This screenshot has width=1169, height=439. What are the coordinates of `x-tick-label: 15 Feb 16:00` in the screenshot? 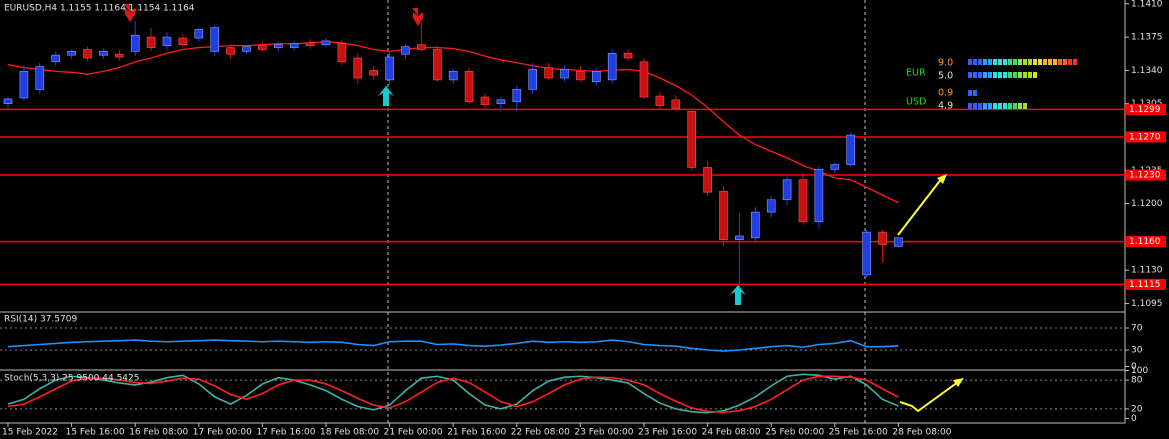 It's located at (95, 433).